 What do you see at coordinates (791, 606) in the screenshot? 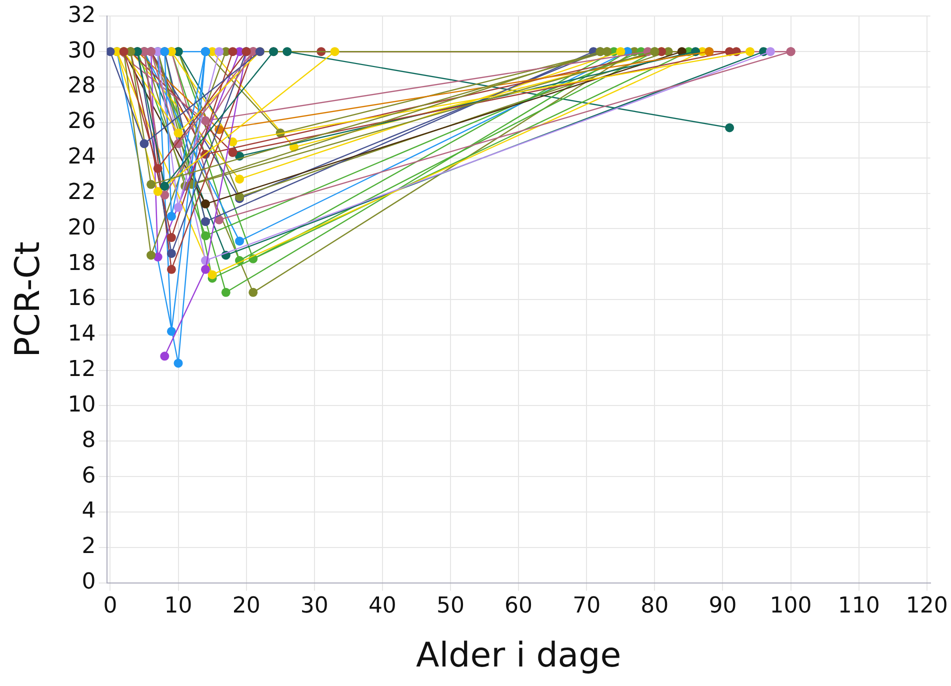
I see `x-tick-label: 100` at bounding box center [791, 606].